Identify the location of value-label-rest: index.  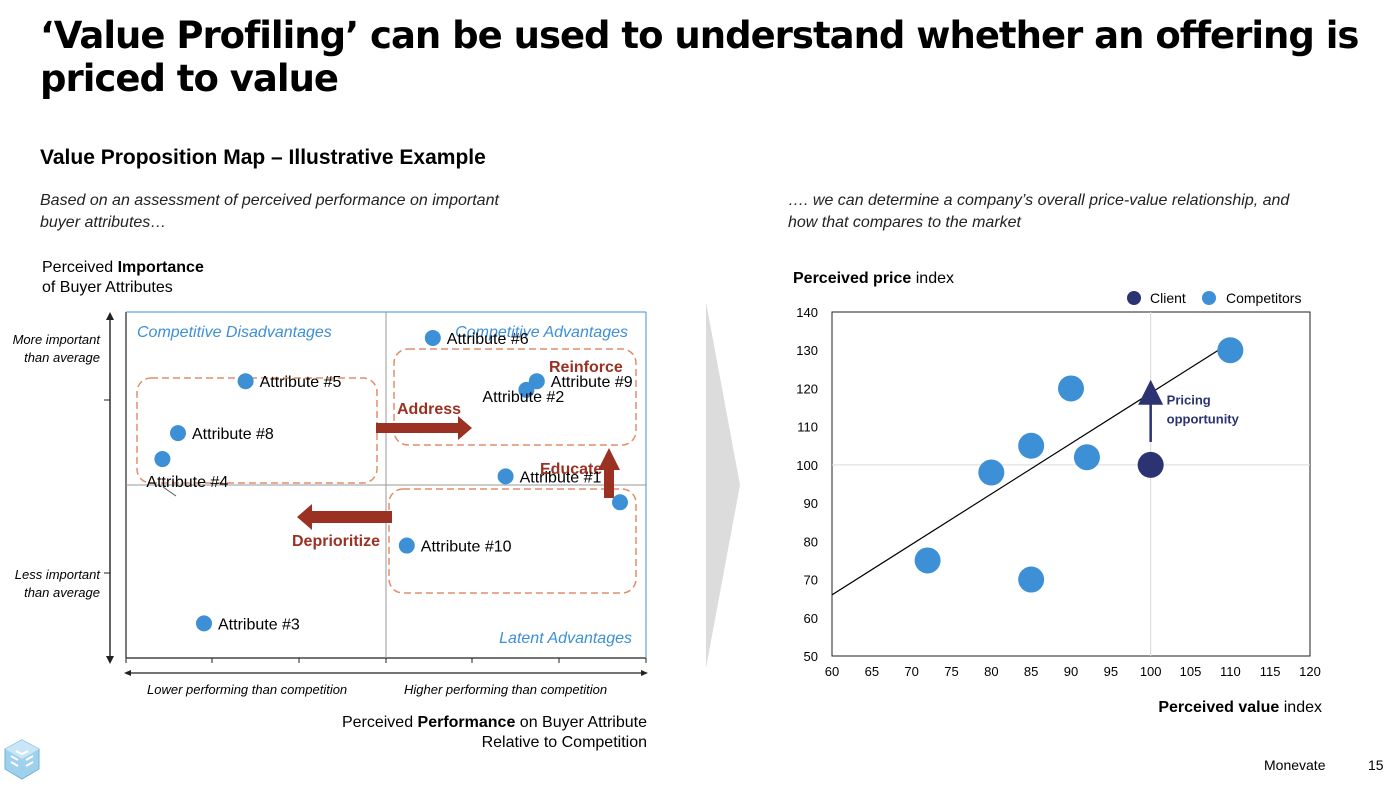
(1300, 707).